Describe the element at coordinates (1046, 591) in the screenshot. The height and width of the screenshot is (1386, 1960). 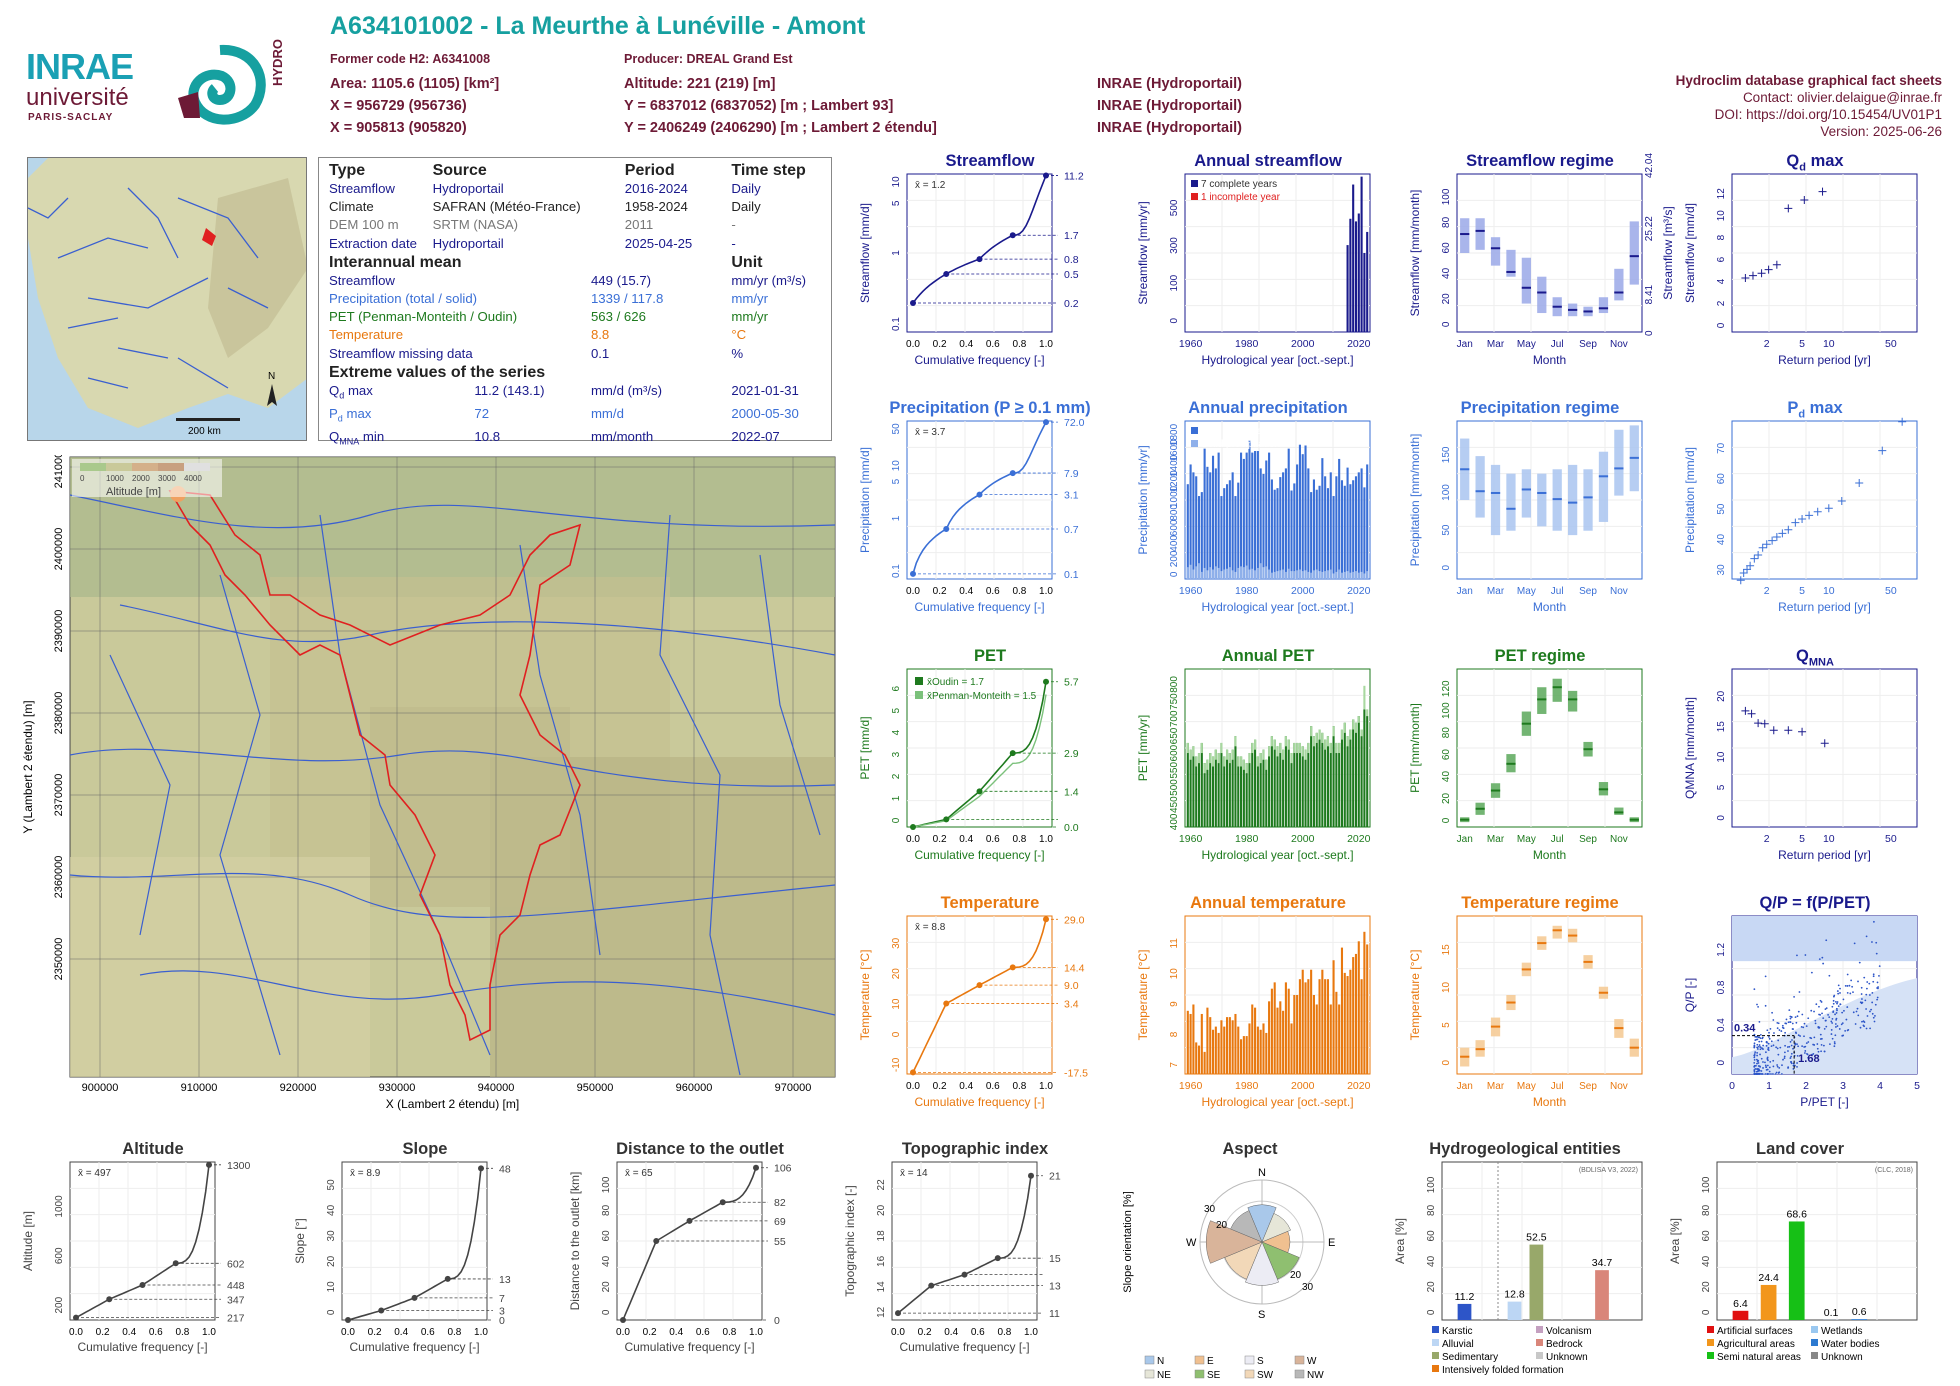
I see `x-tick: 1.0` at that location.